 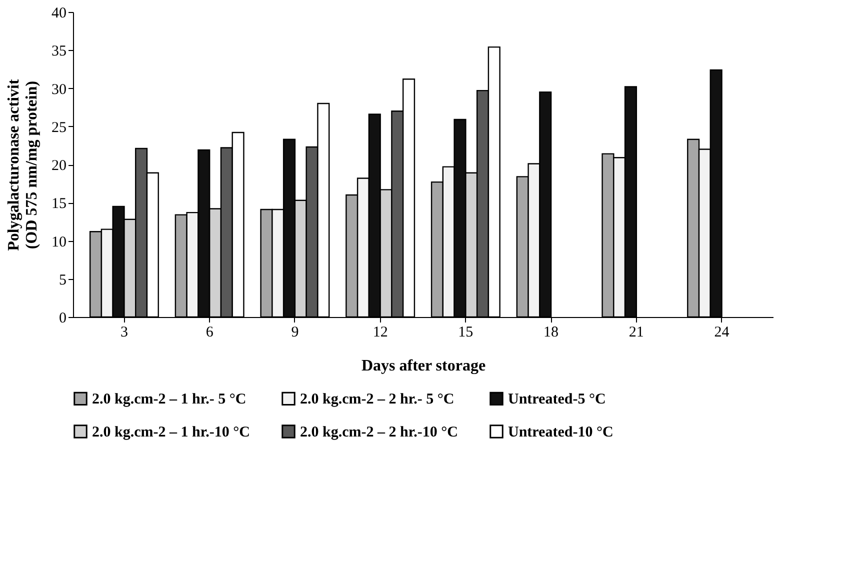 What do you see at coordinates (59, 242) in the screenshot?
I see `y-tick-label: 10` at bounding box center [59, 242].